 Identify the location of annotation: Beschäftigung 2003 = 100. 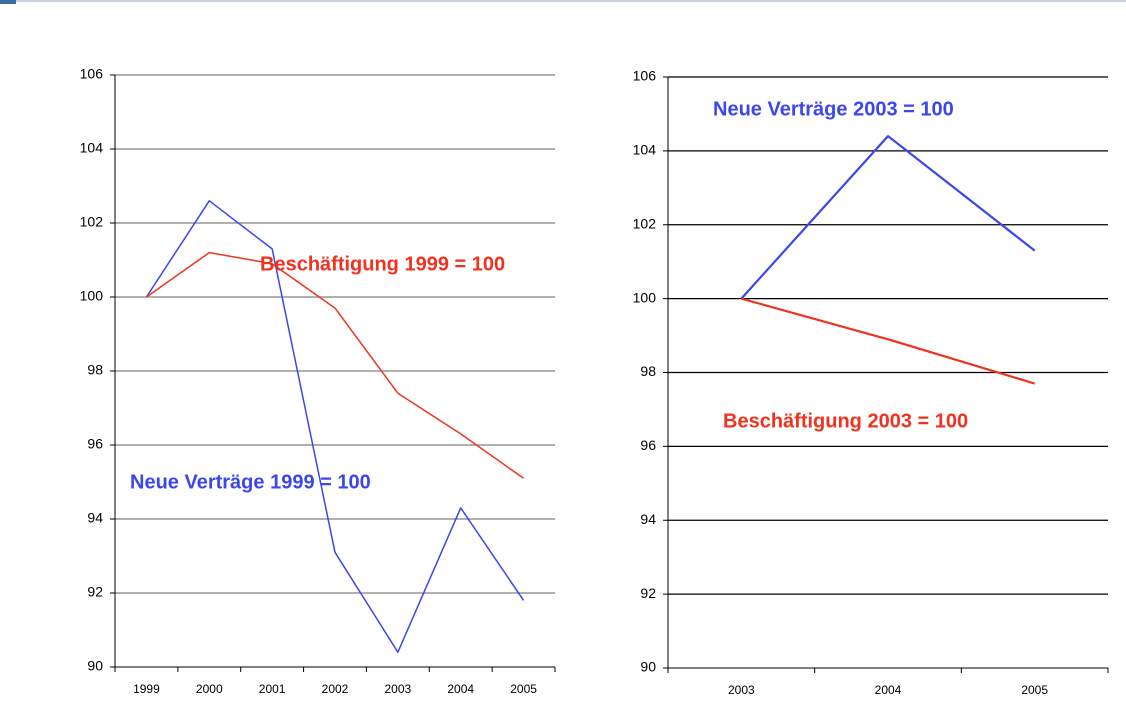
(845, 421).